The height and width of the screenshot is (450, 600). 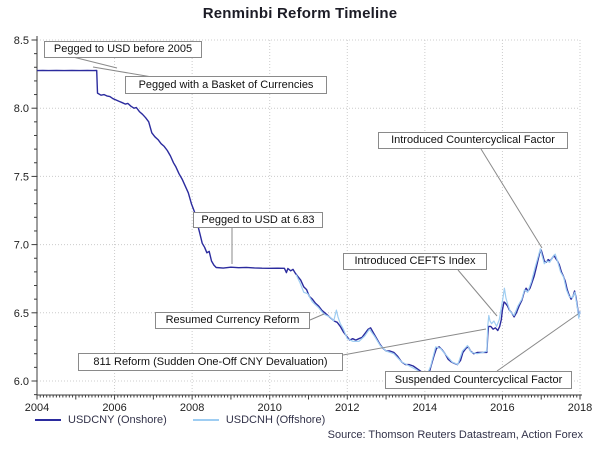 I want to click on y-tick-label: 7.5, so click(x=21, y=177).